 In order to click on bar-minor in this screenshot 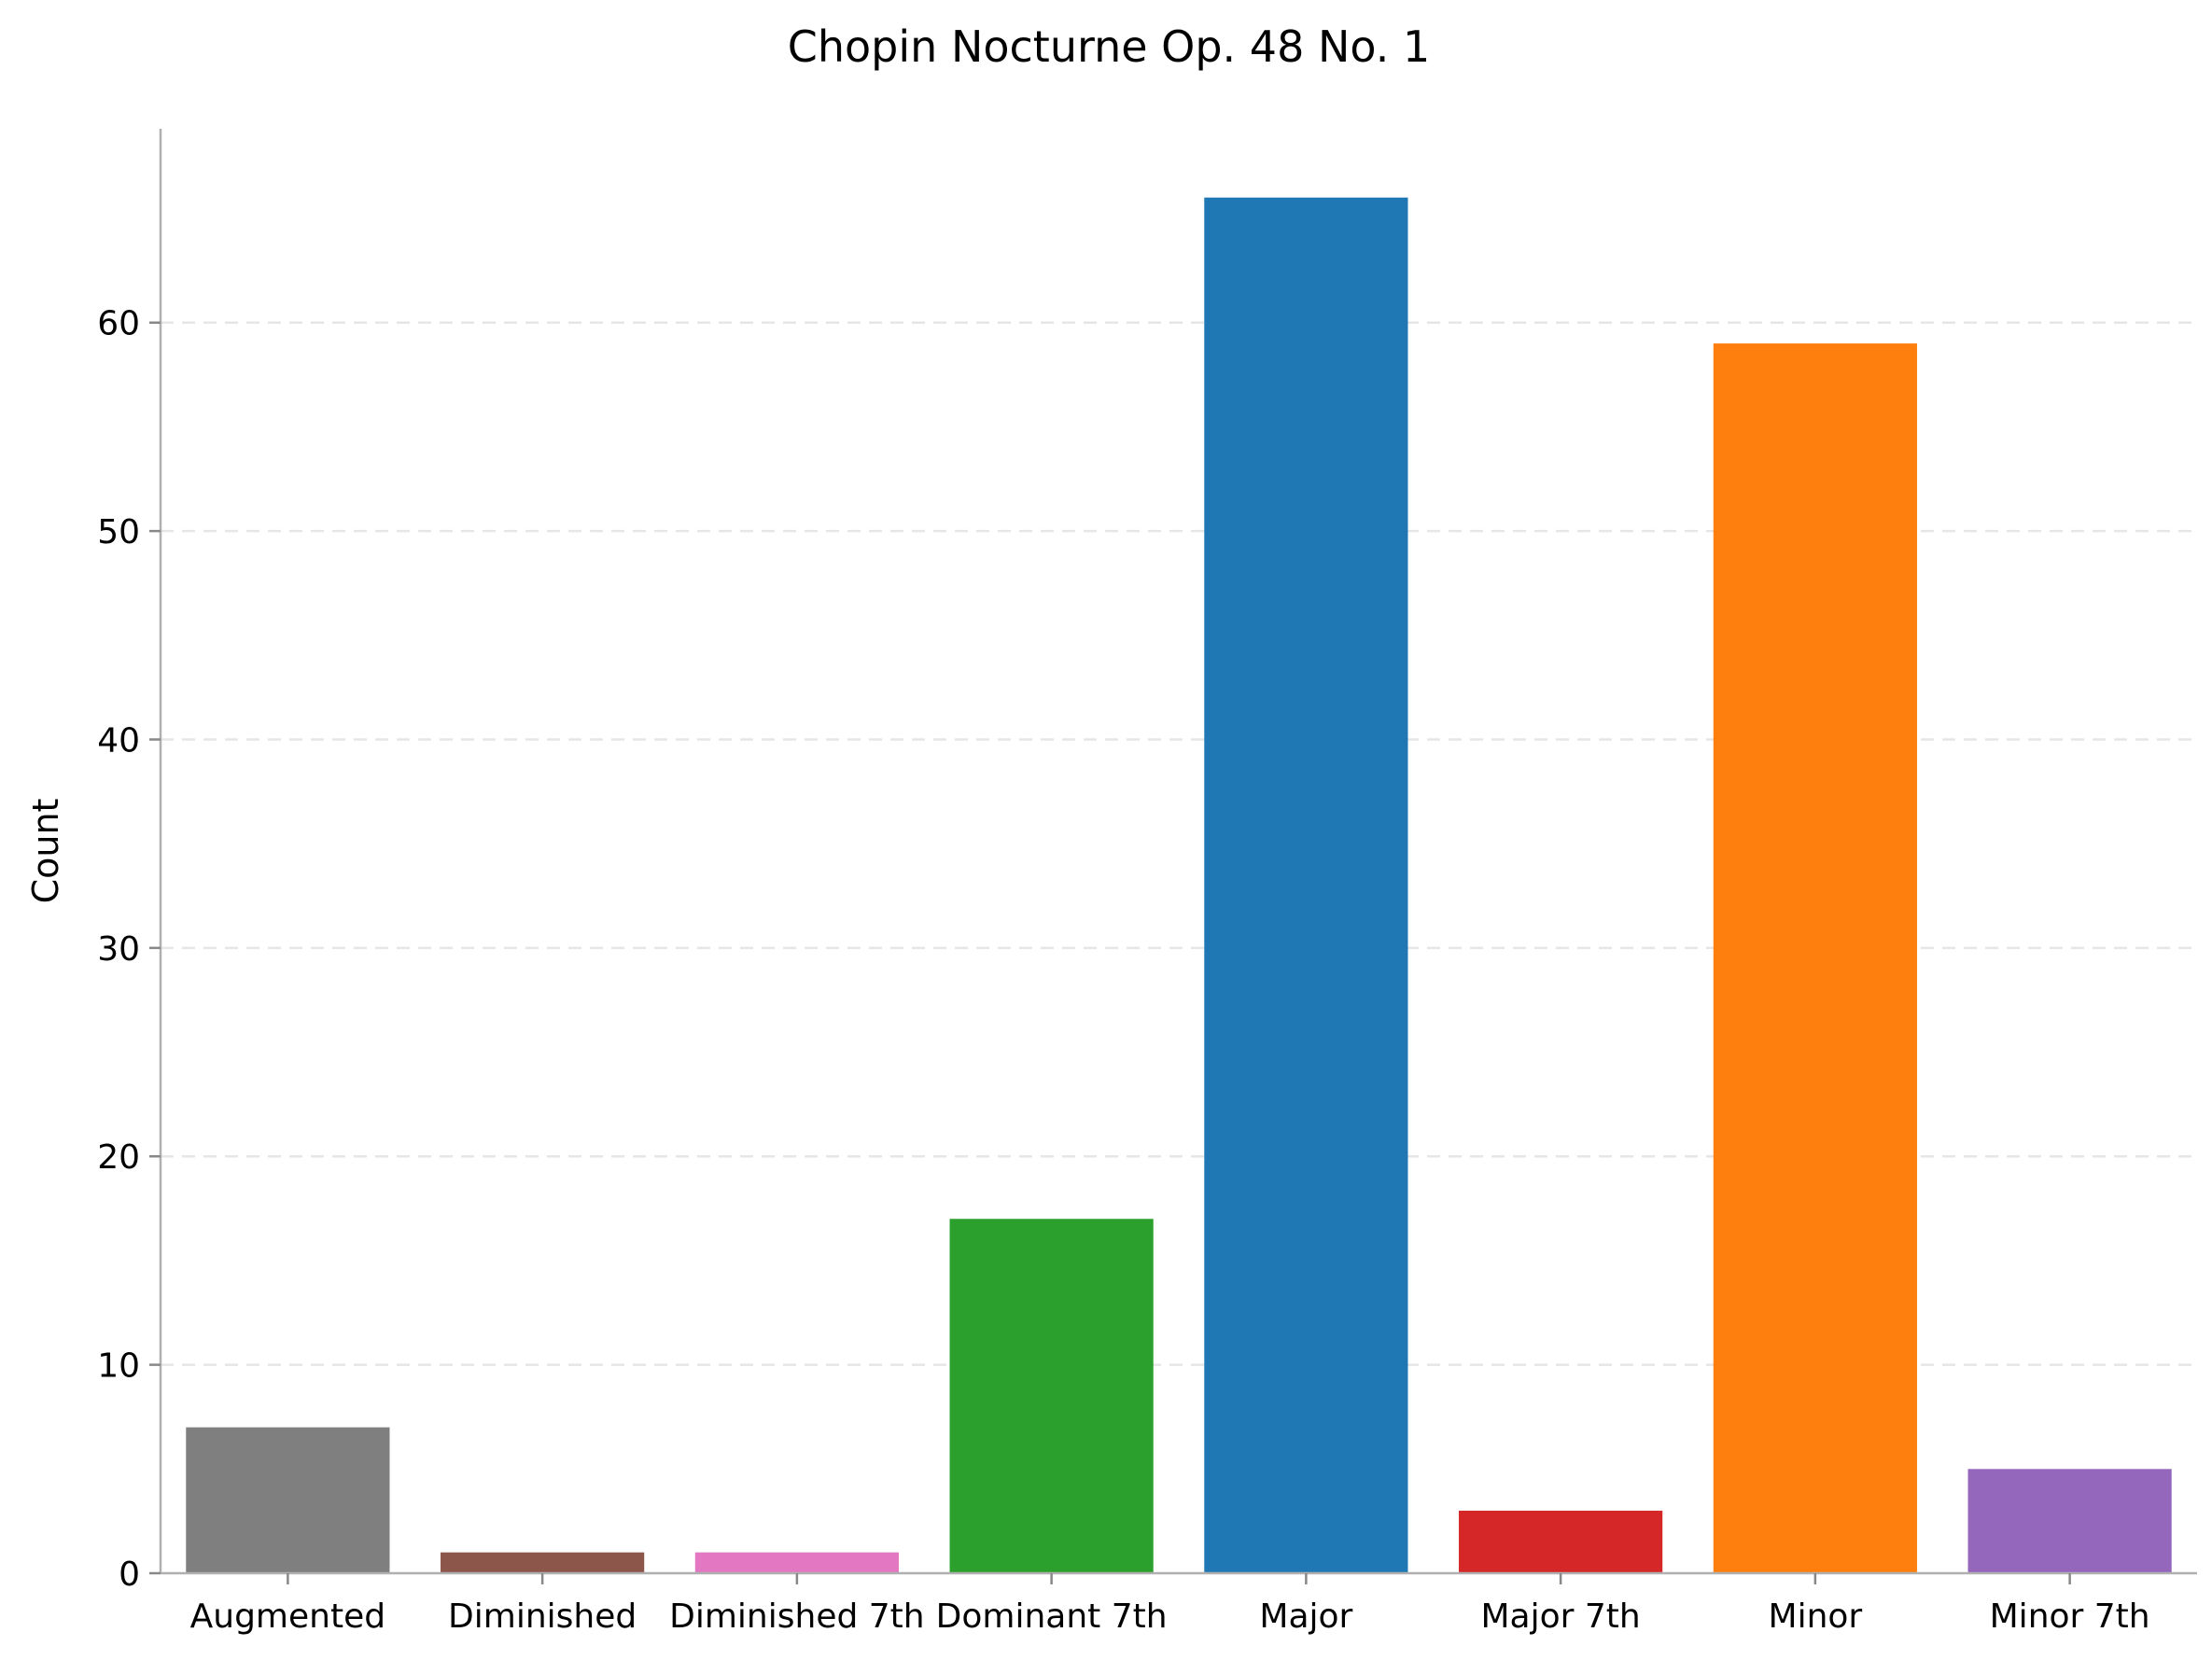, I will do `click(1815, 958)`.